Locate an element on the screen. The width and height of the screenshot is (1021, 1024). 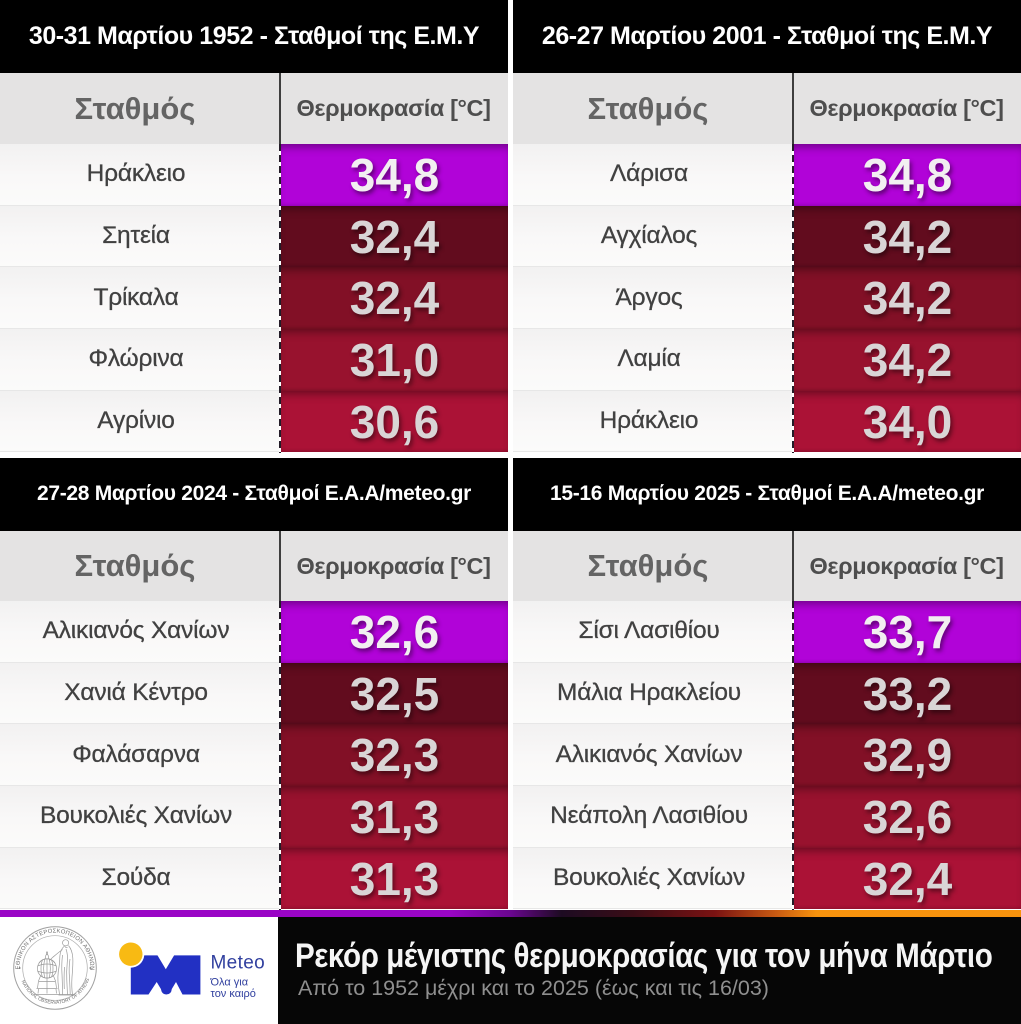
svg-text: τον καιρό is located at coordinates (233, 994).